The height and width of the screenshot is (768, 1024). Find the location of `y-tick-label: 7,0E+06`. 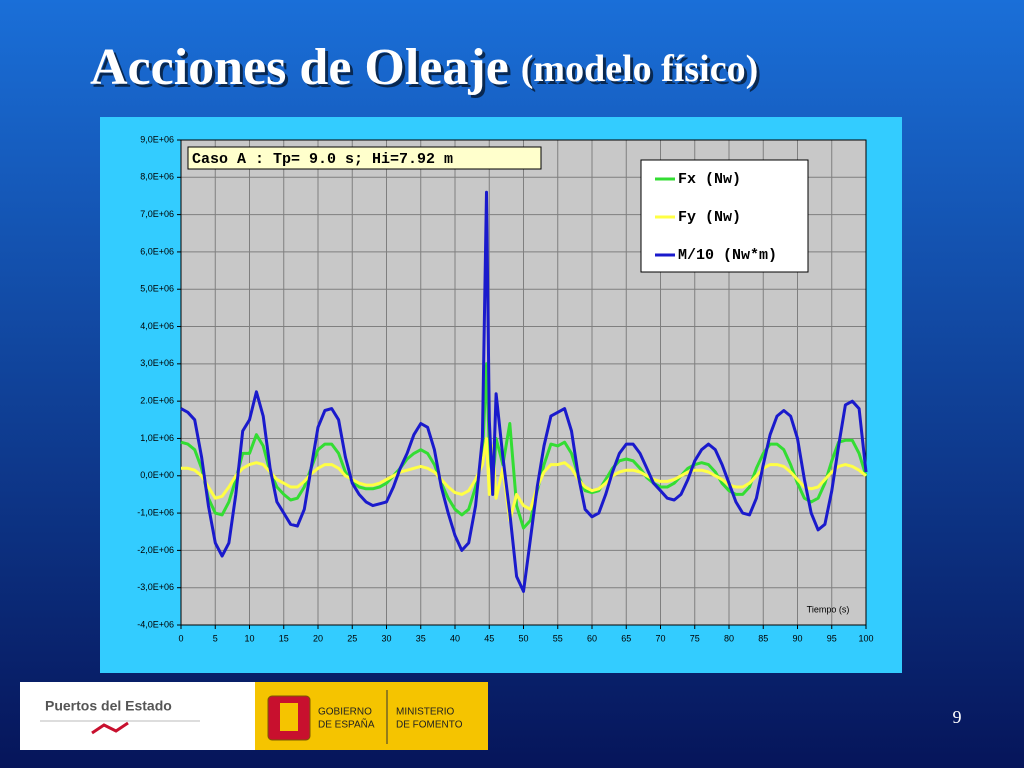

y-tick-label: 7,0E+06 is located at coordinates (157, 214).